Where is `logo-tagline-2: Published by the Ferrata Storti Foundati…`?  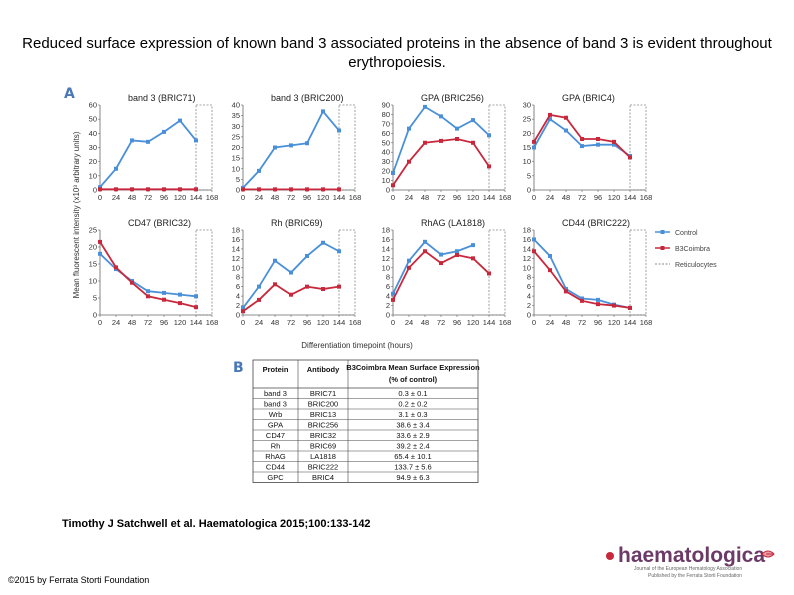
logo-tagline-2: Published by the Ferrata Storti Foundati… is located at coordinates (695, 576).